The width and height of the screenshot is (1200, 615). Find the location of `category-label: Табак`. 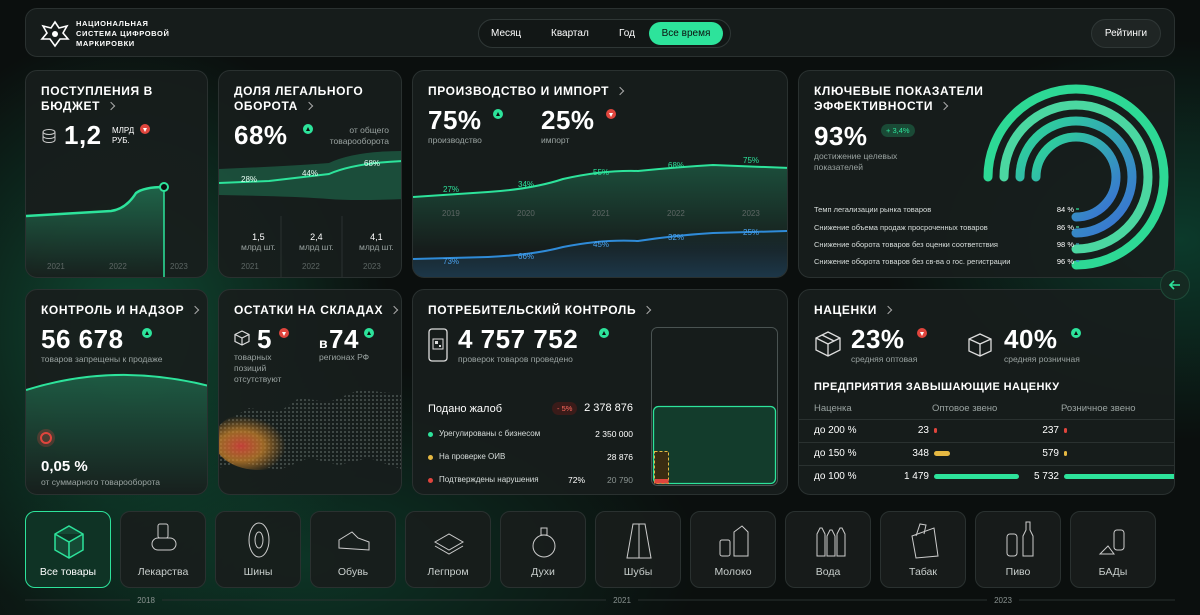

category-label: Табак is located at coordinates (923, 572).